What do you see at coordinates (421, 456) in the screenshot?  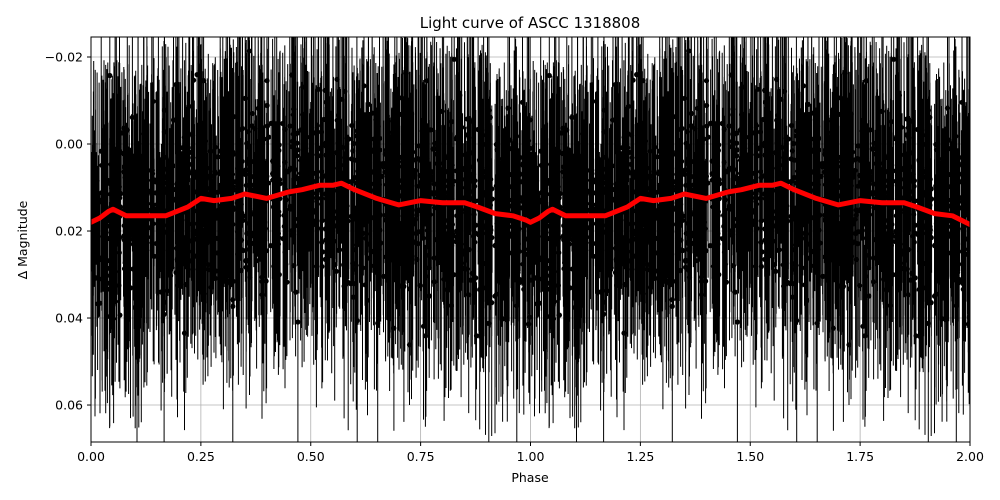 I see `x-tick-label: 0.75` at bounding box center [421, 456].